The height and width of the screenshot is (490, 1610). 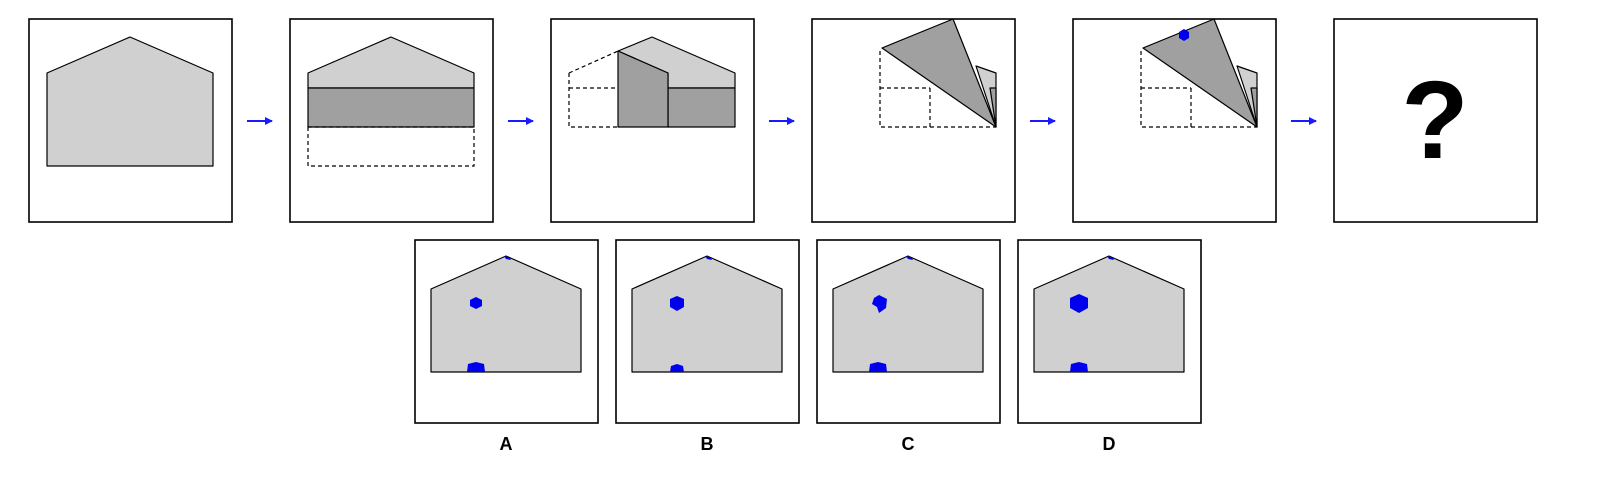 I want to click on step-5-punch-hole, so click(x=1174, y=120).